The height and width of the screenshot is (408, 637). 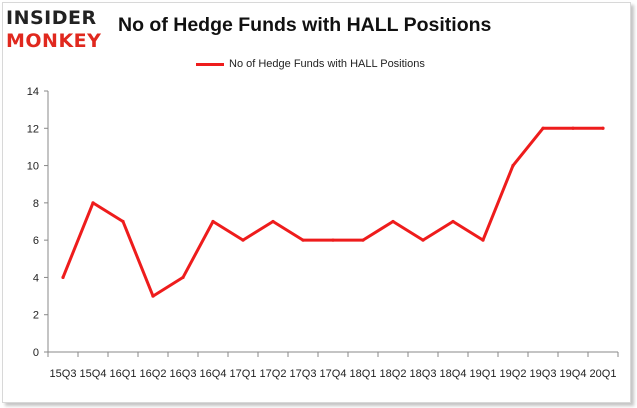 I want to click on legend-line-swatch, so click(x=210, y=64).